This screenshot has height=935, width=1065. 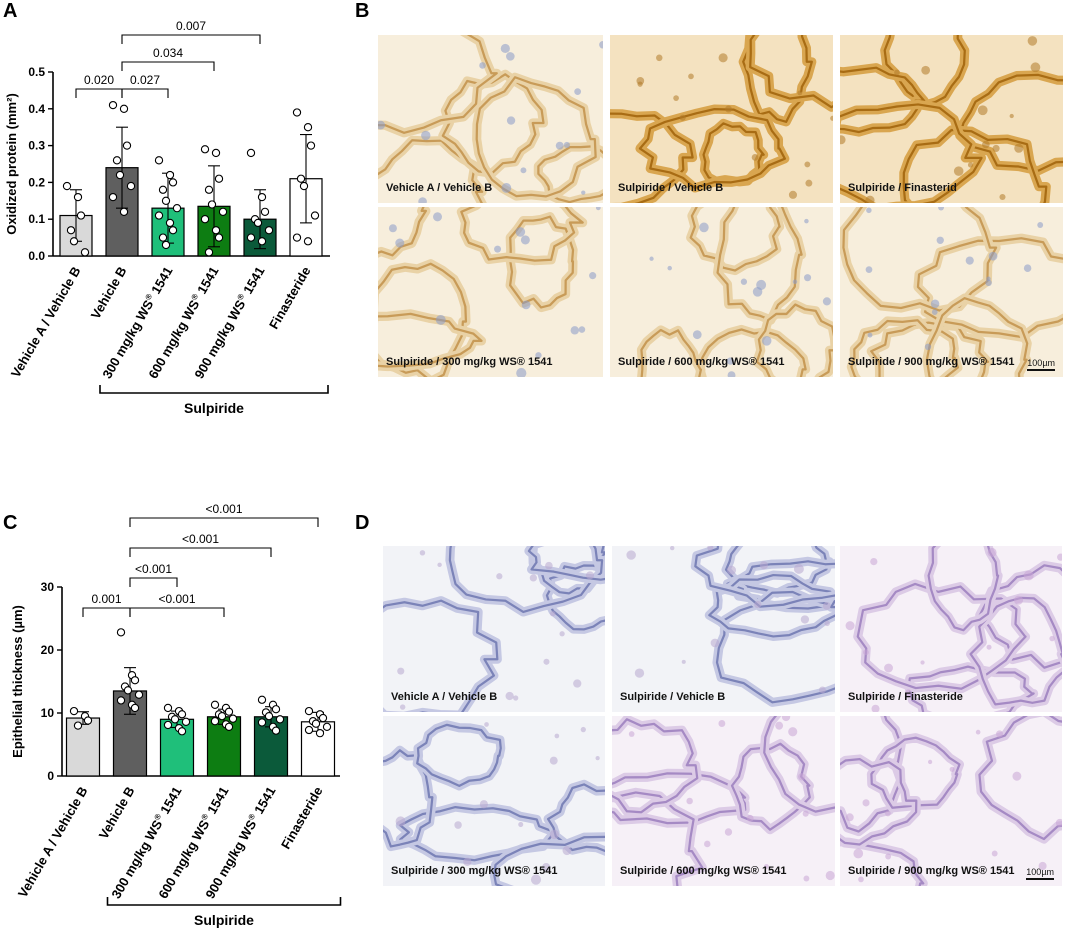 What do you see at coordinates (1040, 879) in the screenshot?
I see `scale-bar-line` at bounding box center [1040, 879].